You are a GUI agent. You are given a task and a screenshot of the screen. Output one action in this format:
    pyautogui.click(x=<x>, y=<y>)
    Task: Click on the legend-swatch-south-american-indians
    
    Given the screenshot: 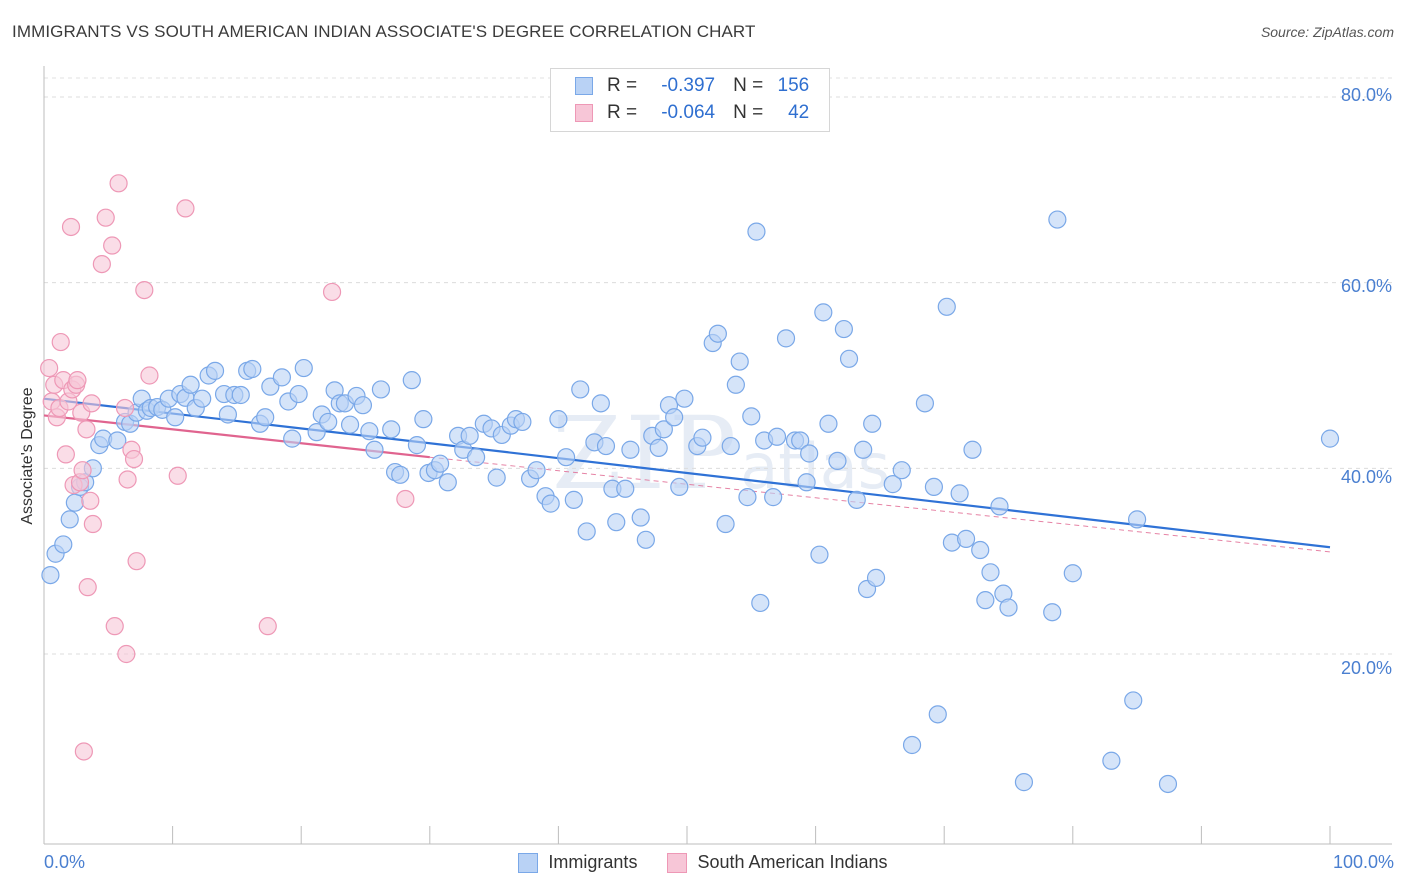 What is the action you would take?
    pyautogui.click(x=584, y=113)
    